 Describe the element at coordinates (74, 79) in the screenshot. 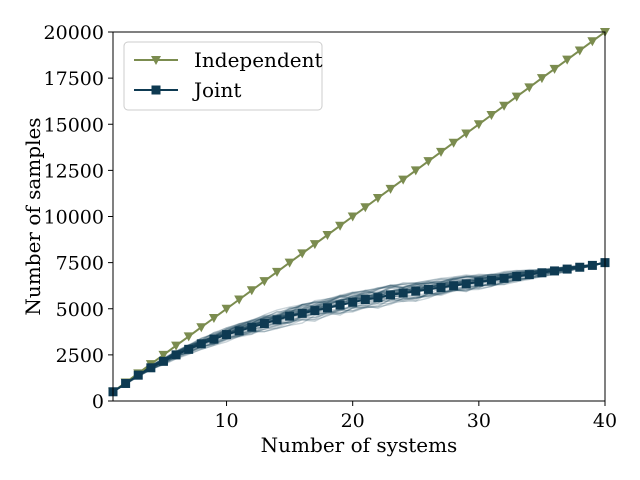

I see `y-tick-label: 17500` at that location.